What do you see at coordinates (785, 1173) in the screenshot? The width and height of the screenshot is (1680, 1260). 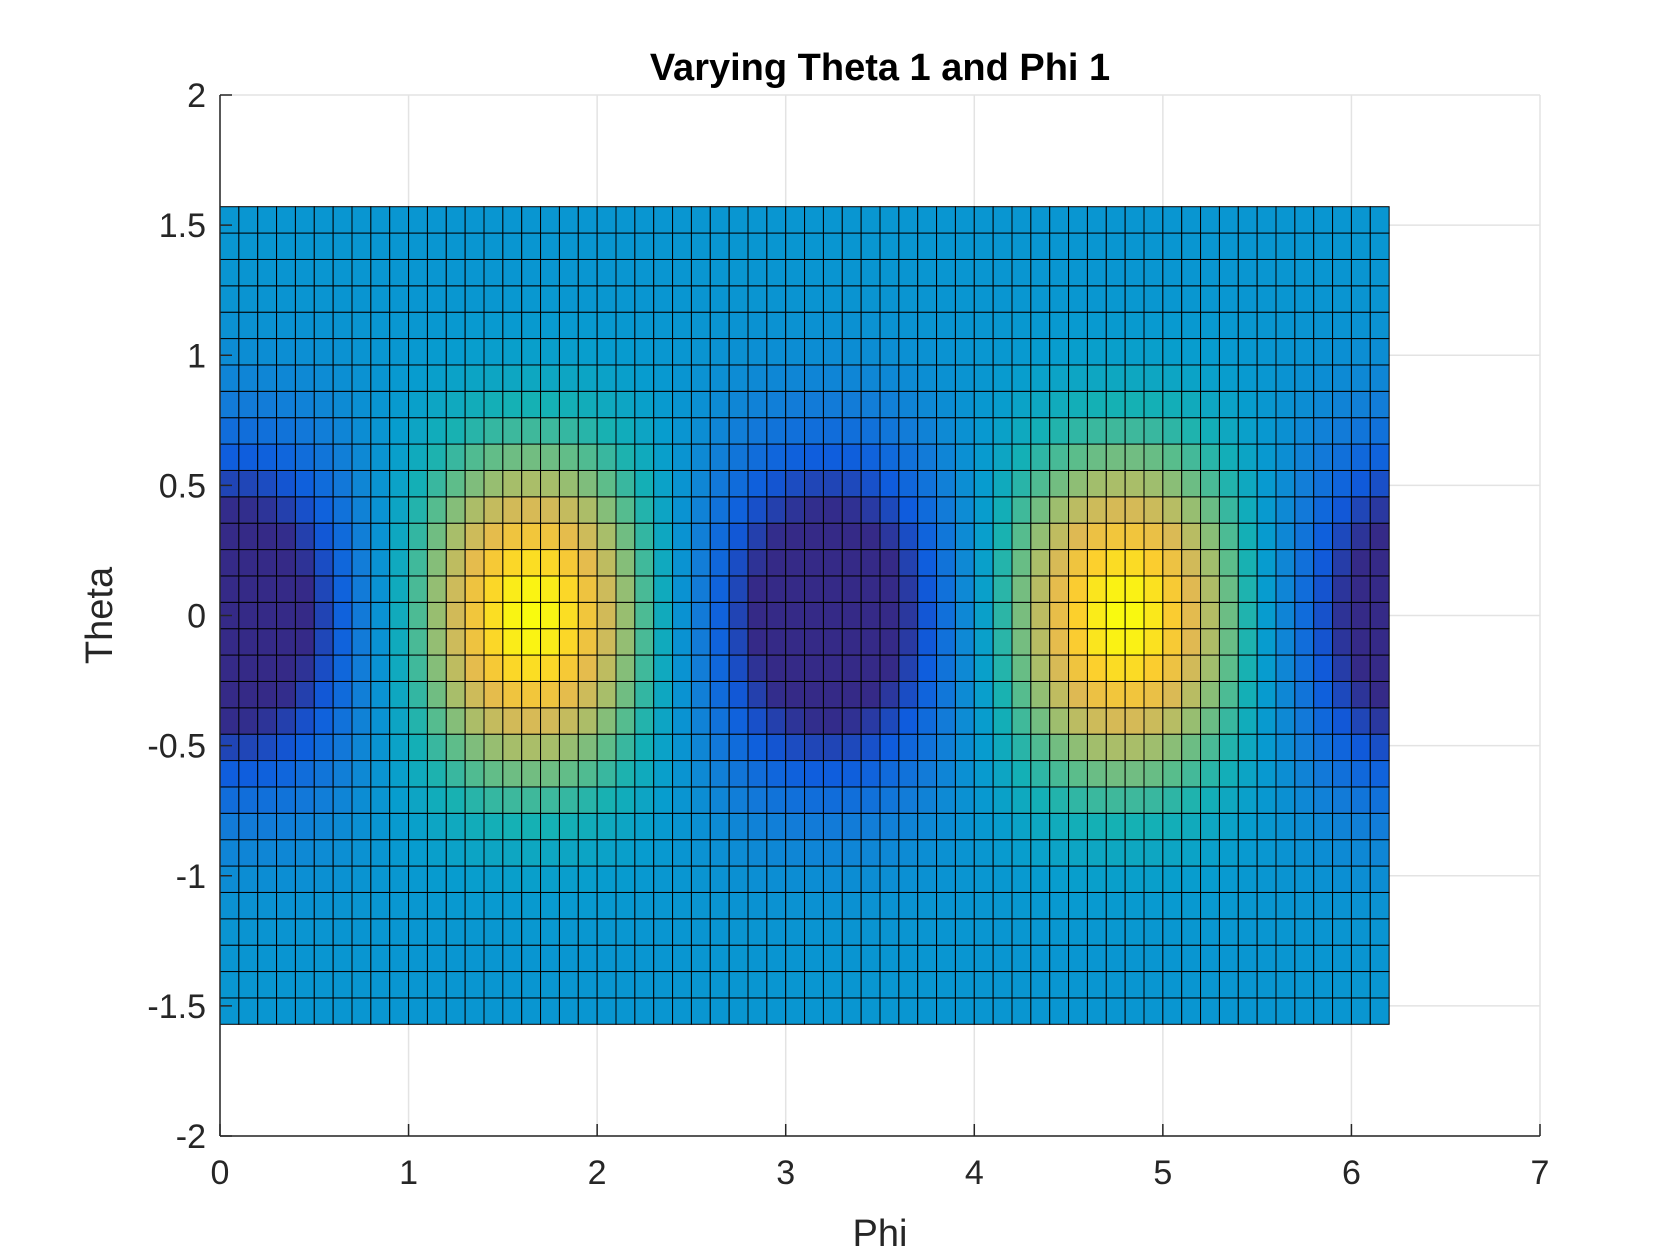 I see `x-tick-label: 3` at bounding box center [785, 1173].